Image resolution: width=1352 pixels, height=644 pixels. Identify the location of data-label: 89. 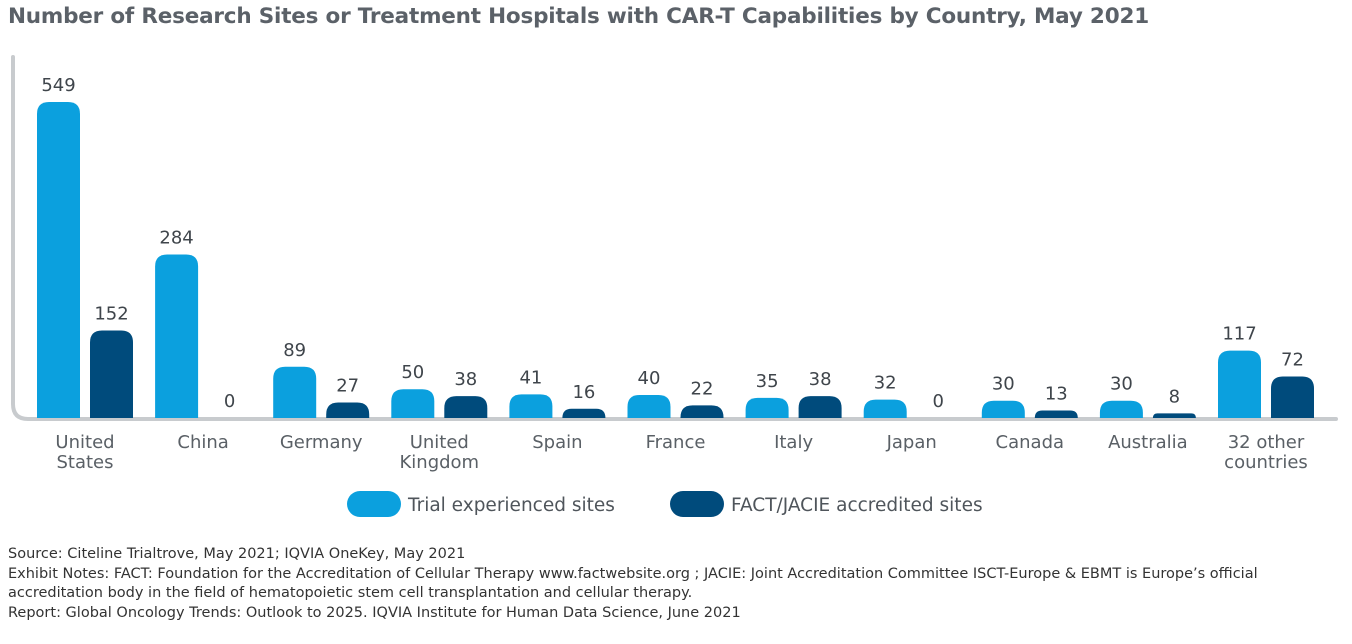
(294, 350).